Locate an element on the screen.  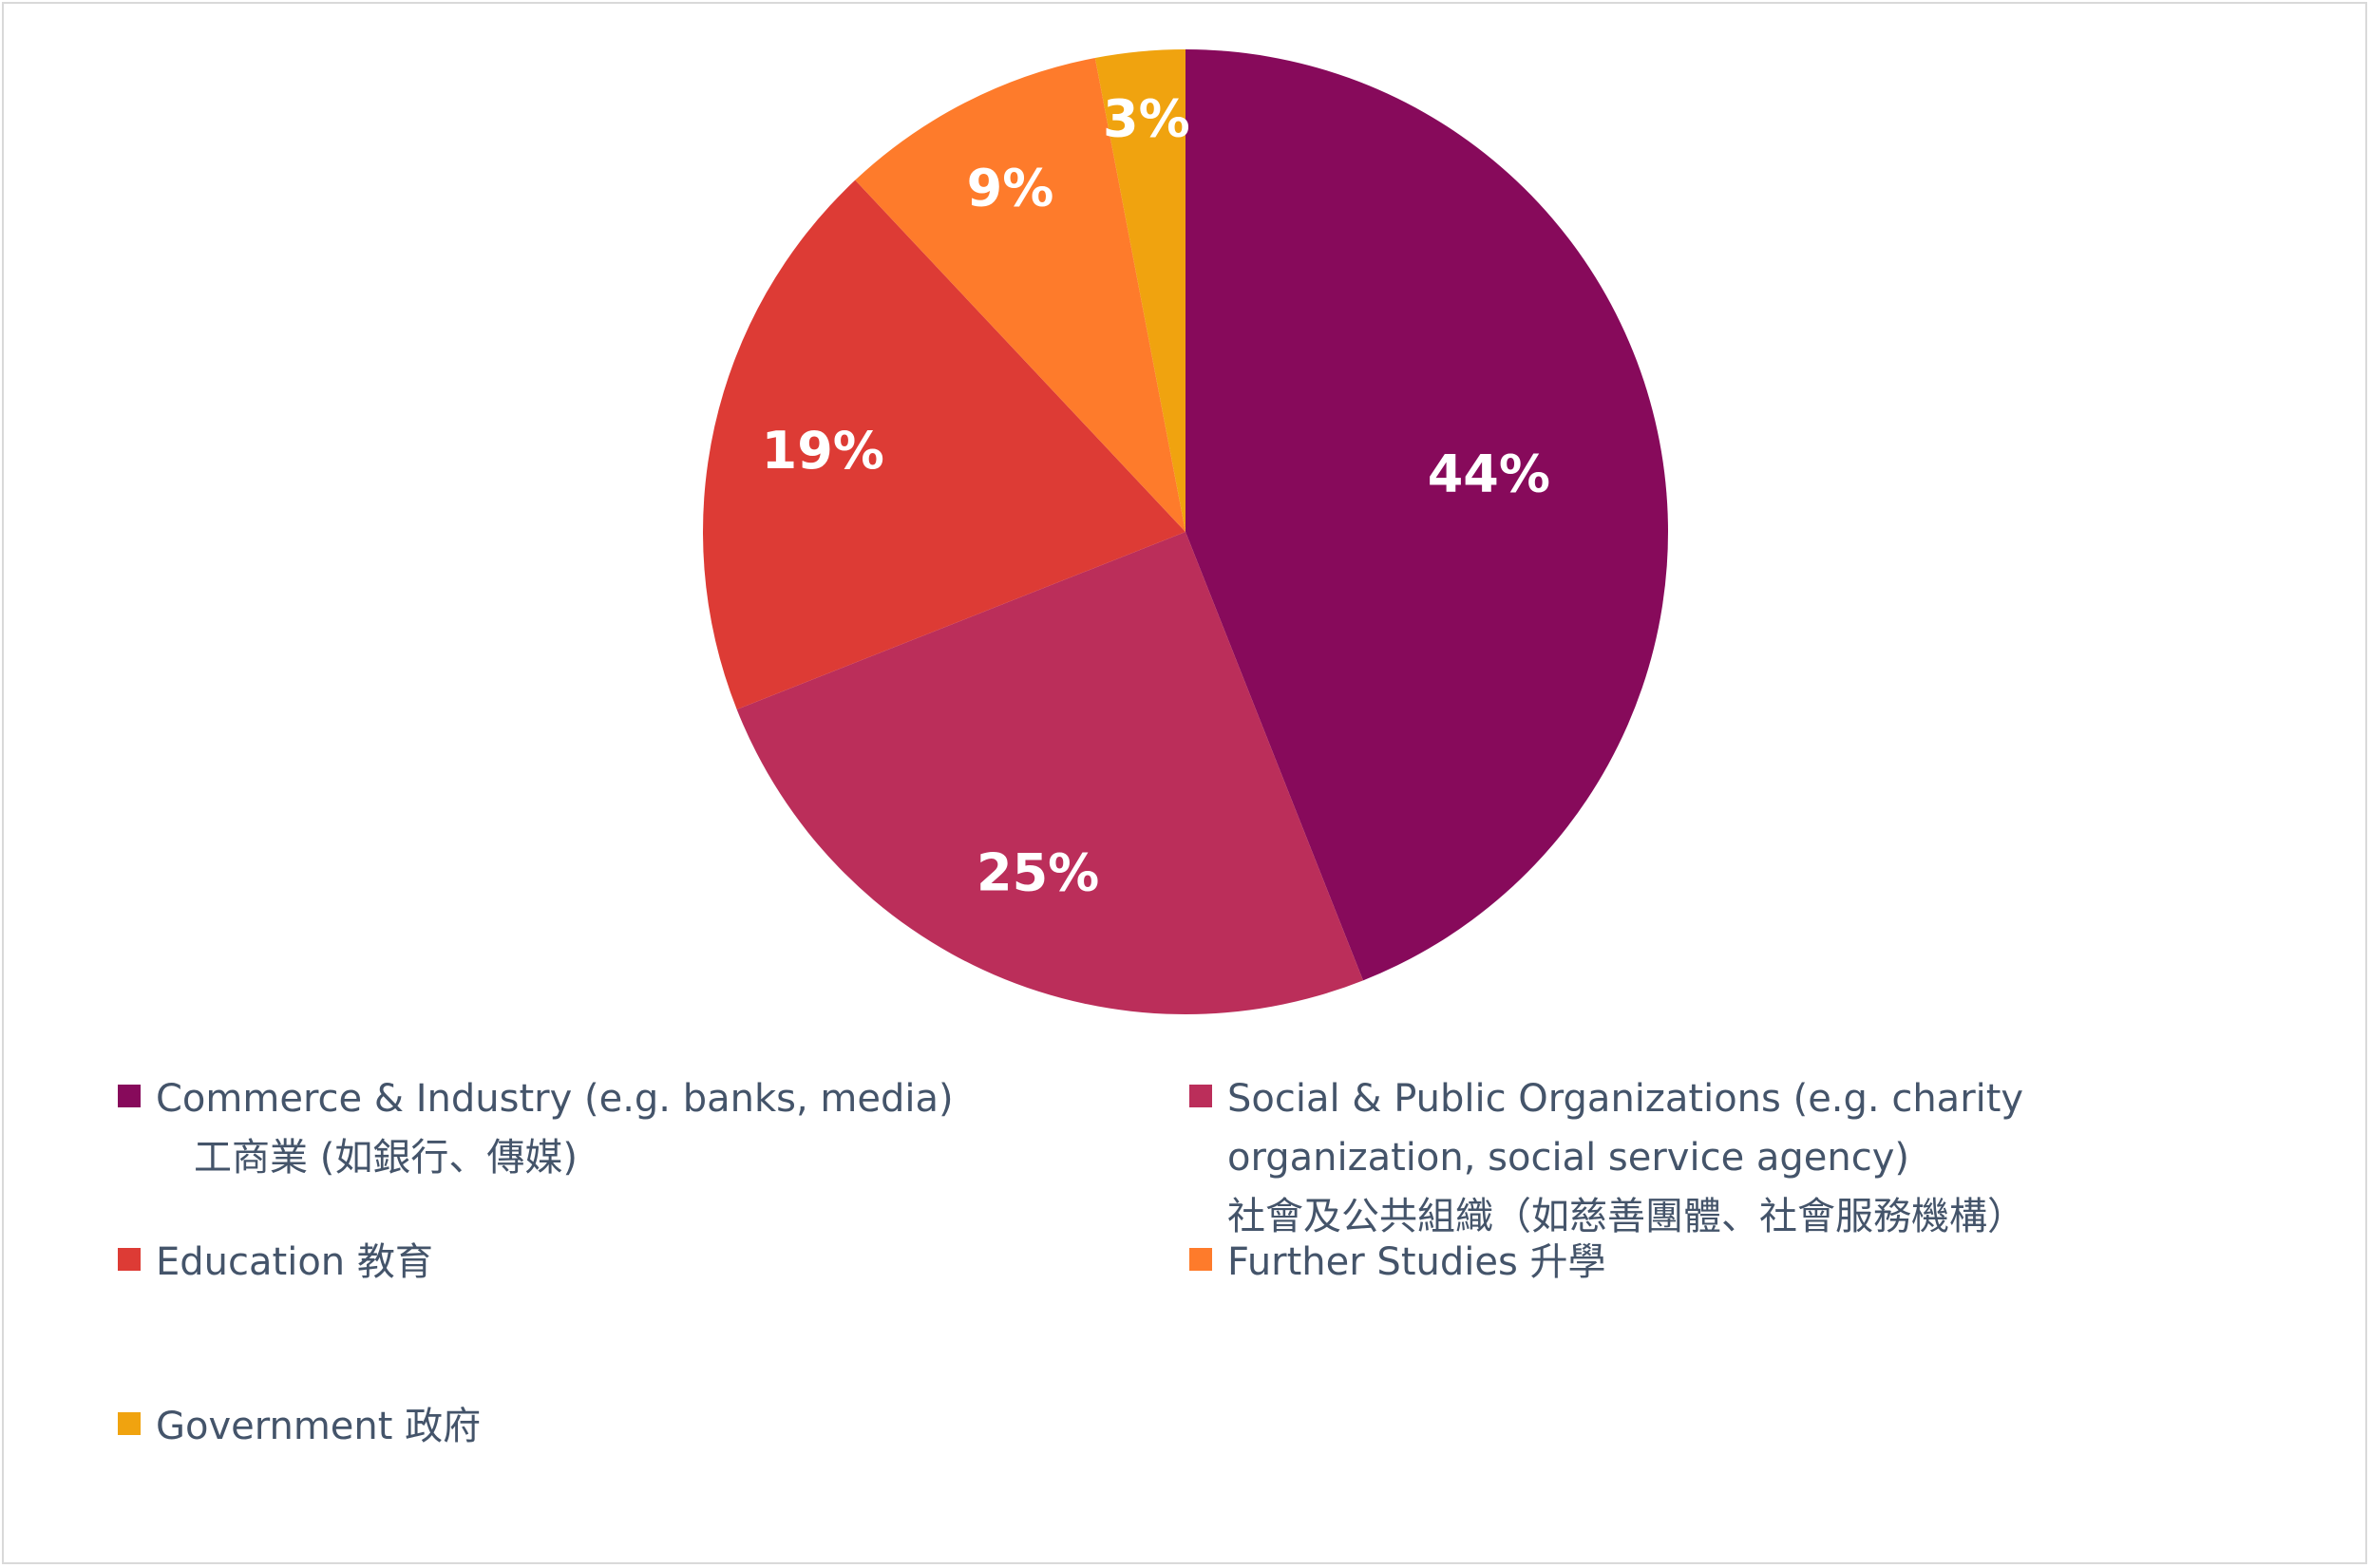
pie-slice-label-0: 44% is located at coordinates (1489, 474).